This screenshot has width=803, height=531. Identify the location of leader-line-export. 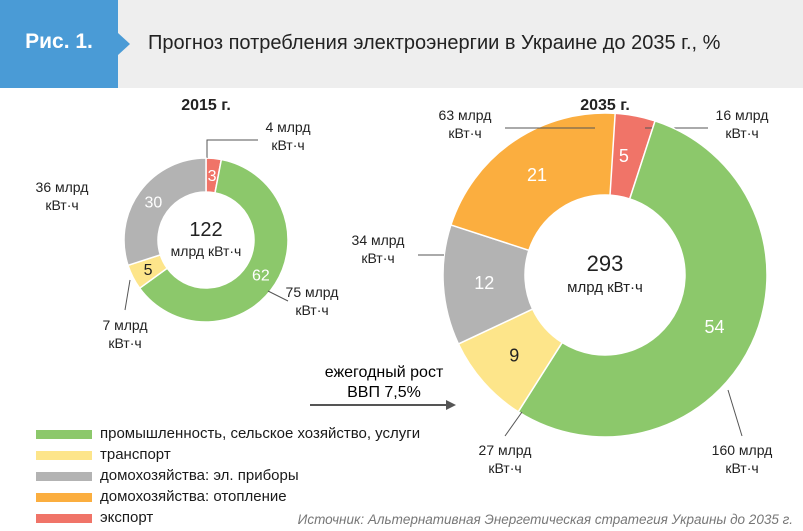
(232, 148).